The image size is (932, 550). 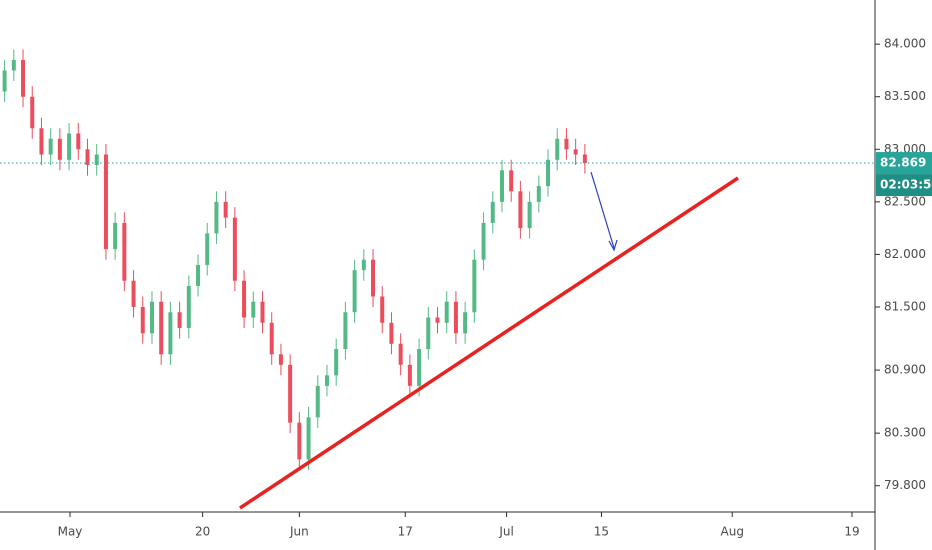 I want to click on x-tick-label: Jul, so click(x=505, y=532).